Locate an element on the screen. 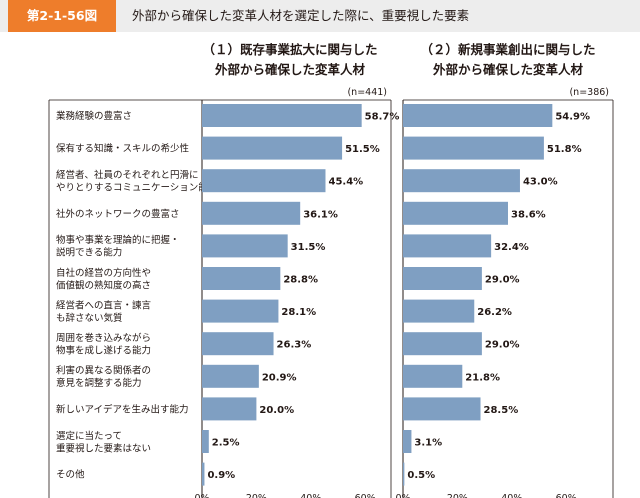  category-label: 説明できる能力 is located at coordinates (89, 253).